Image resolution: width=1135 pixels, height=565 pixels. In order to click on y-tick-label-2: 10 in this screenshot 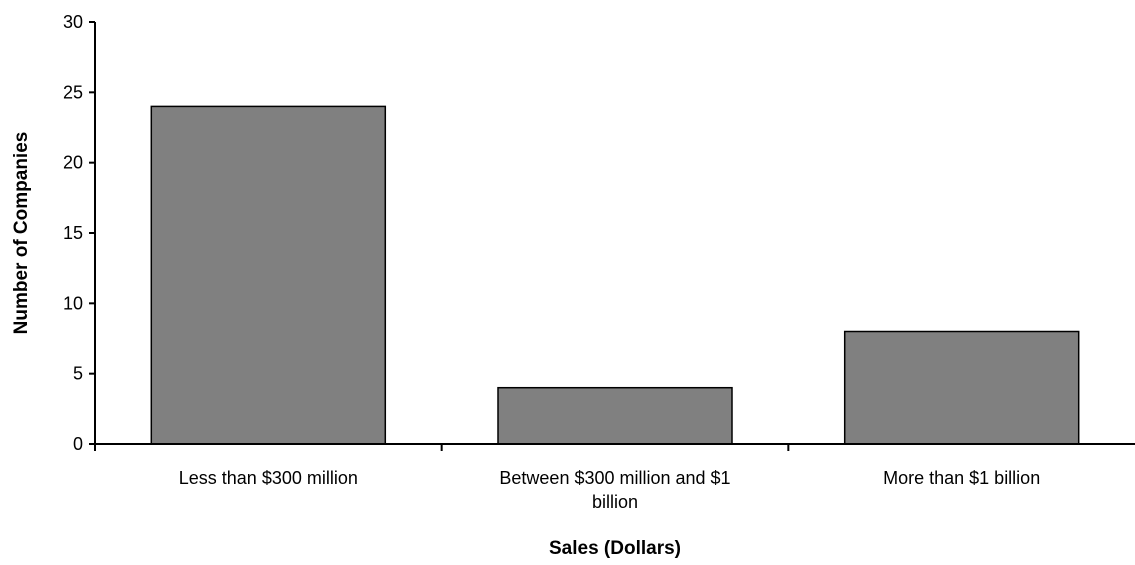, I will do `click(73, 303)`.